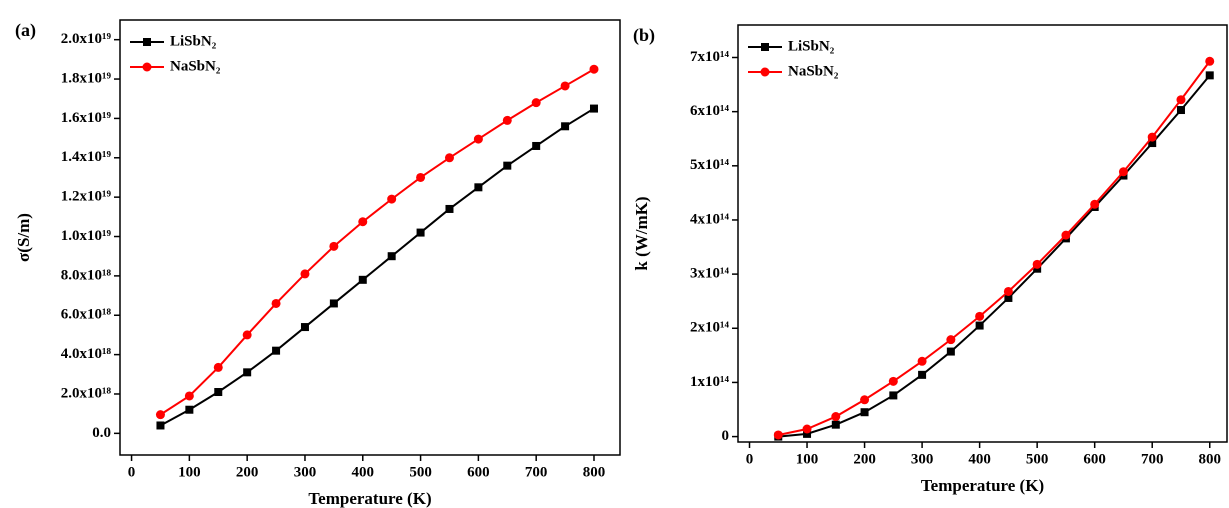  What do you see at coordinates (23, 237) in the screenshot?
I see `y-axis-title: σ(S/m)` at bounding box center [23, 237].